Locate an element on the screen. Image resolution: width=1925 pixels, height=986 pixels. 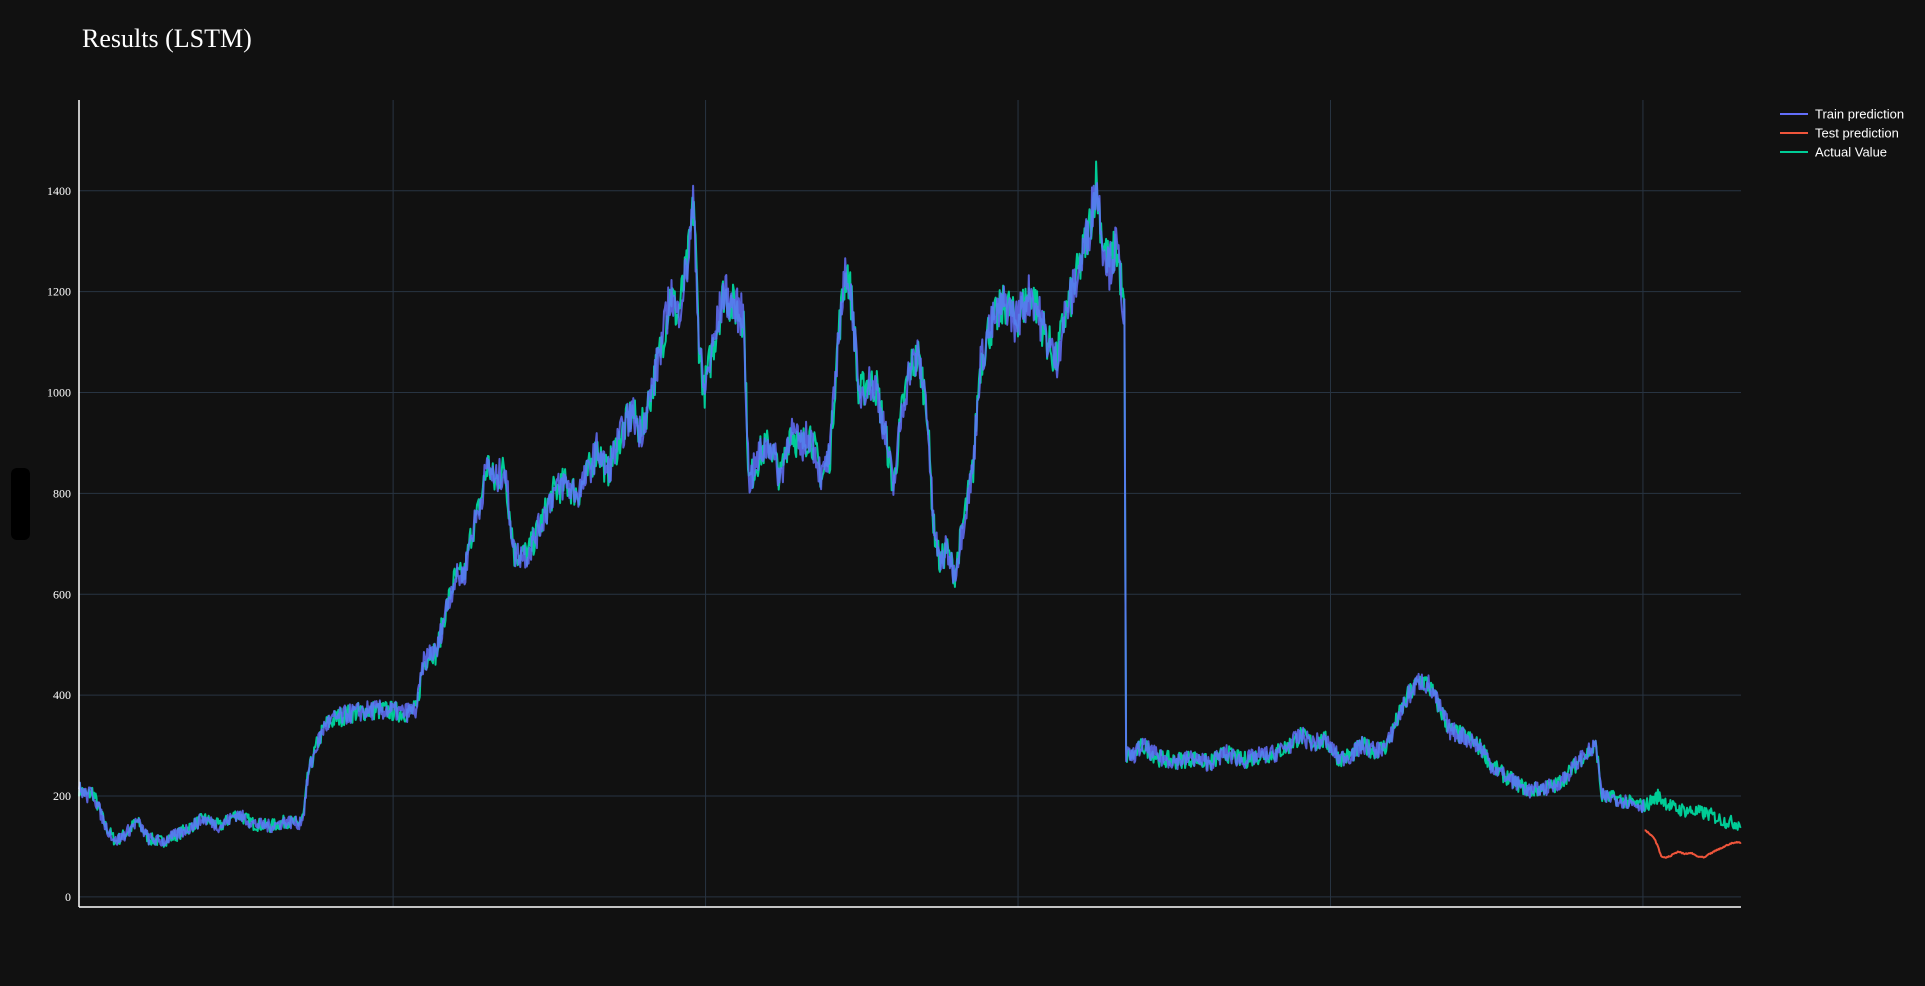
legend-item: Train prediction is located at coordinates (1842, 114).